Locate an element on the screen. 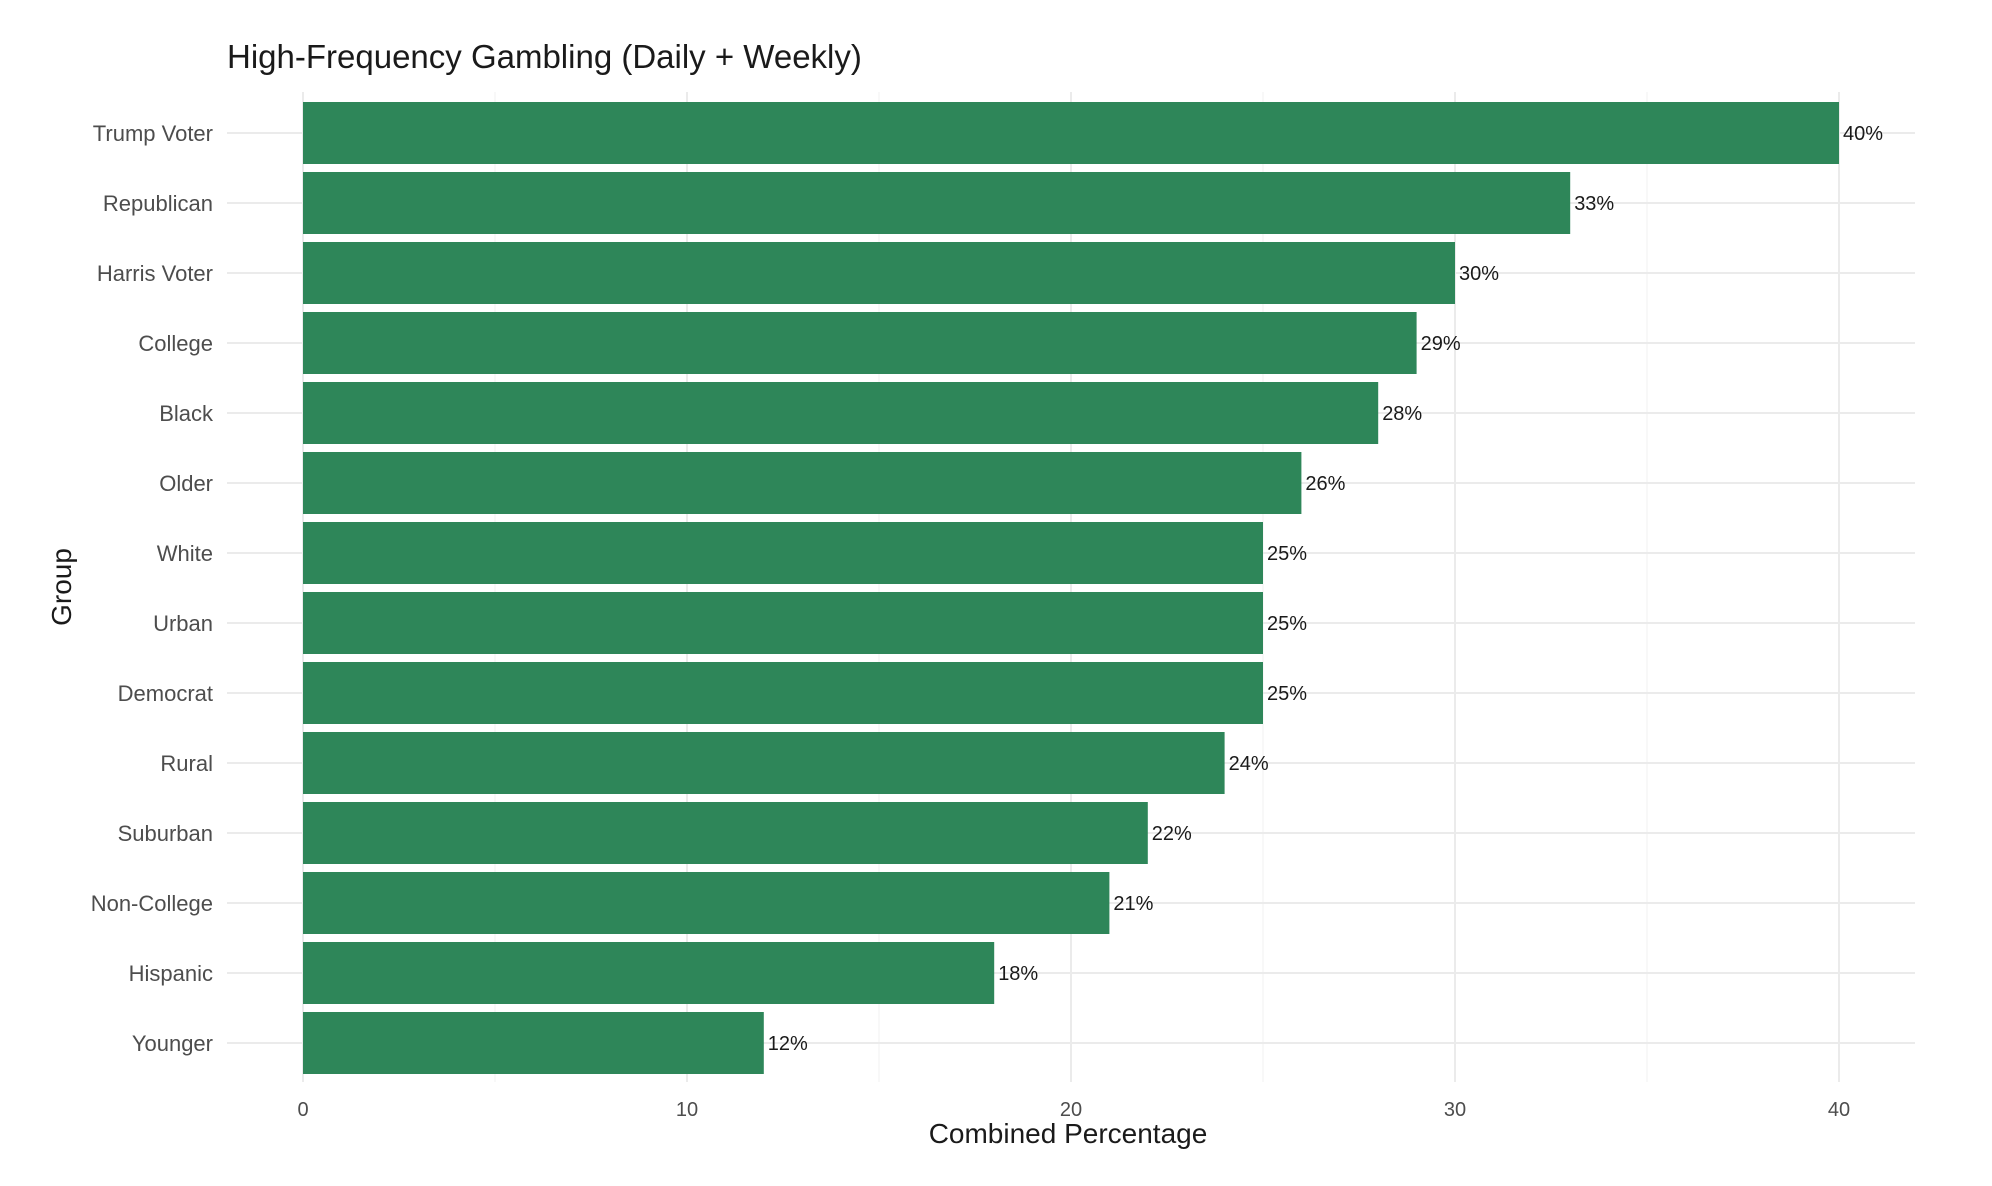 The width and height of the screenshot is (1992, 1186). y-category-label: Rural is located at coordinates (186, 763).